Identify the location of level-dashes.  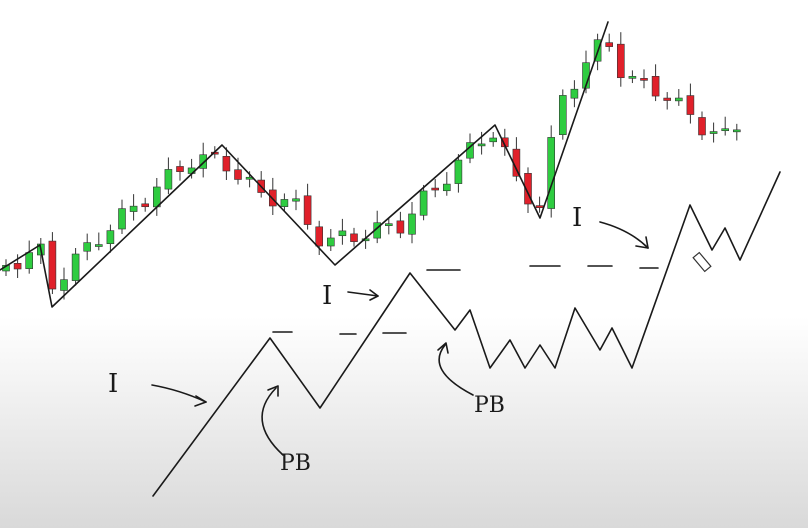
(465, 300).